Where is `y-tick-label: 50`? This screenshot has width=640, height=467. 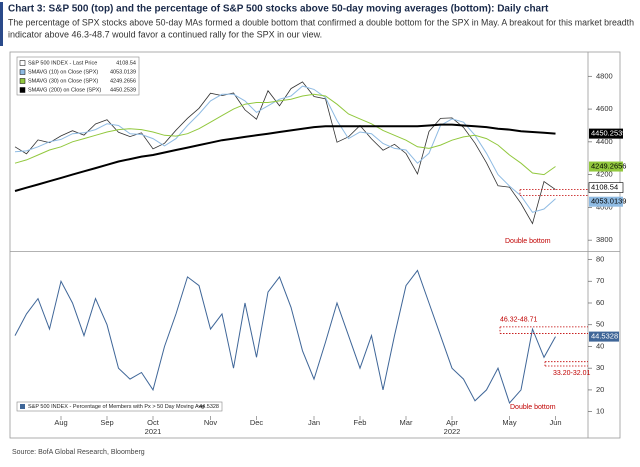 y-tick-label: 50 is located at coordinates (600, 324).